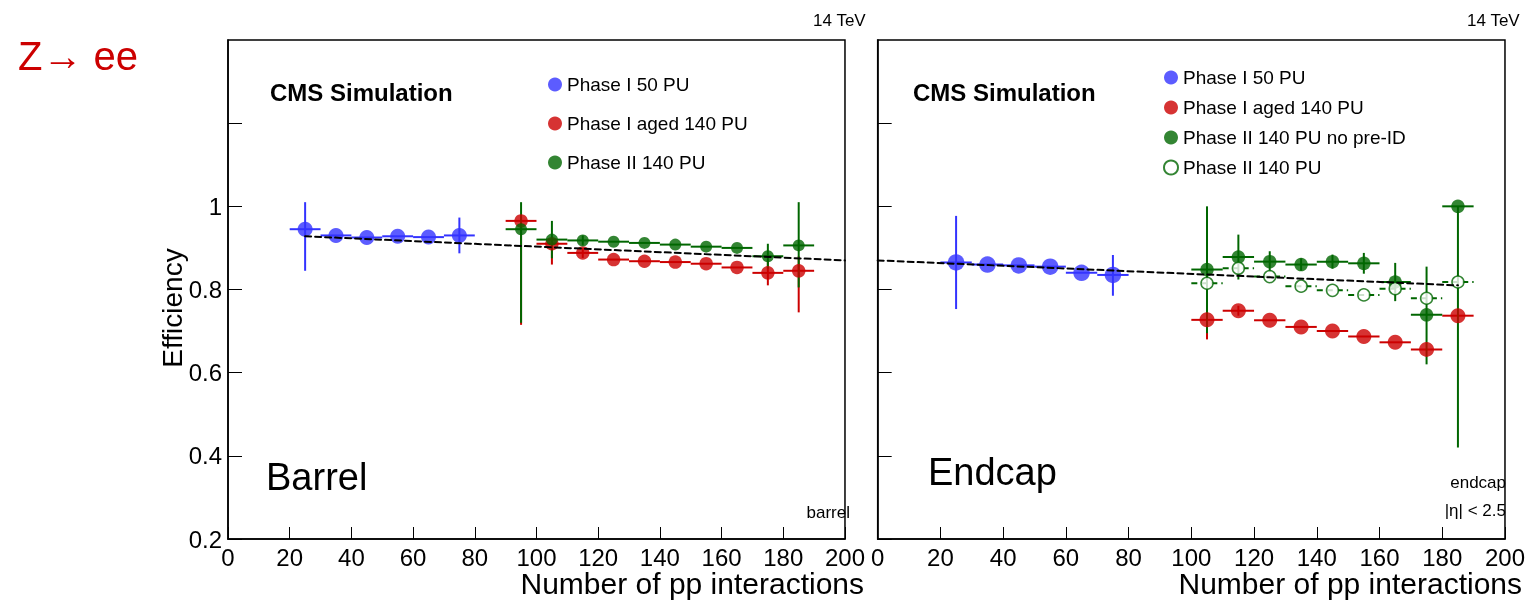  Describe the element at coordinates (205, 456) in the screenshot. I see `y-tick-label: 0.4` at that location.